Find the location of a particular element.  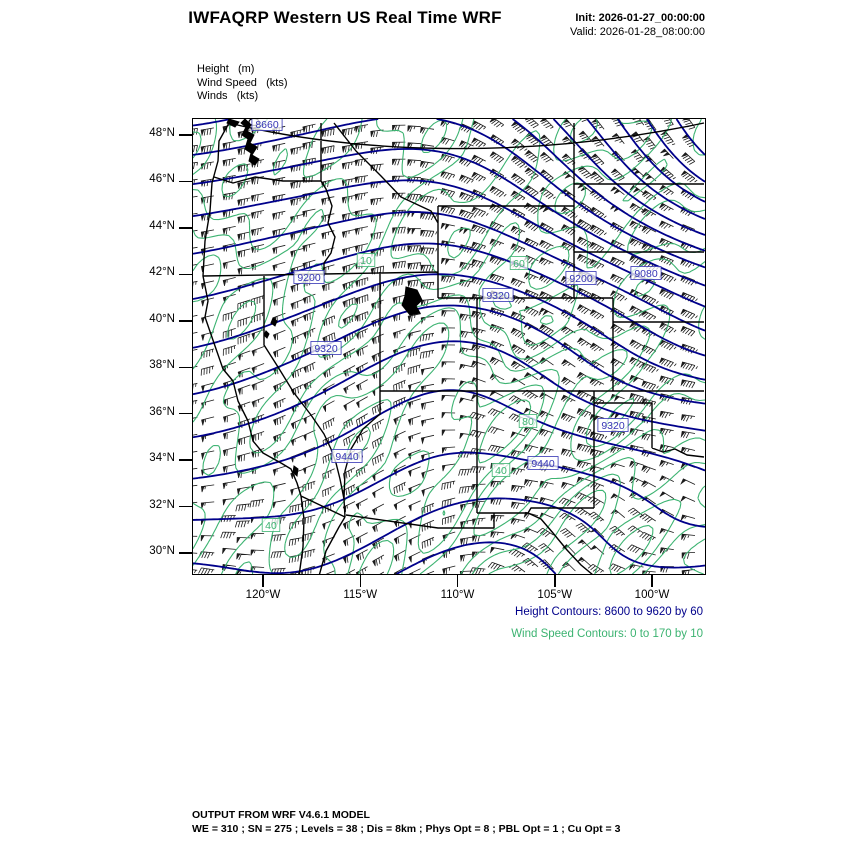

footer-model-line: OUTPUT FROM WRF V4.6.1 MODEL is located at coordinates (281, 815).